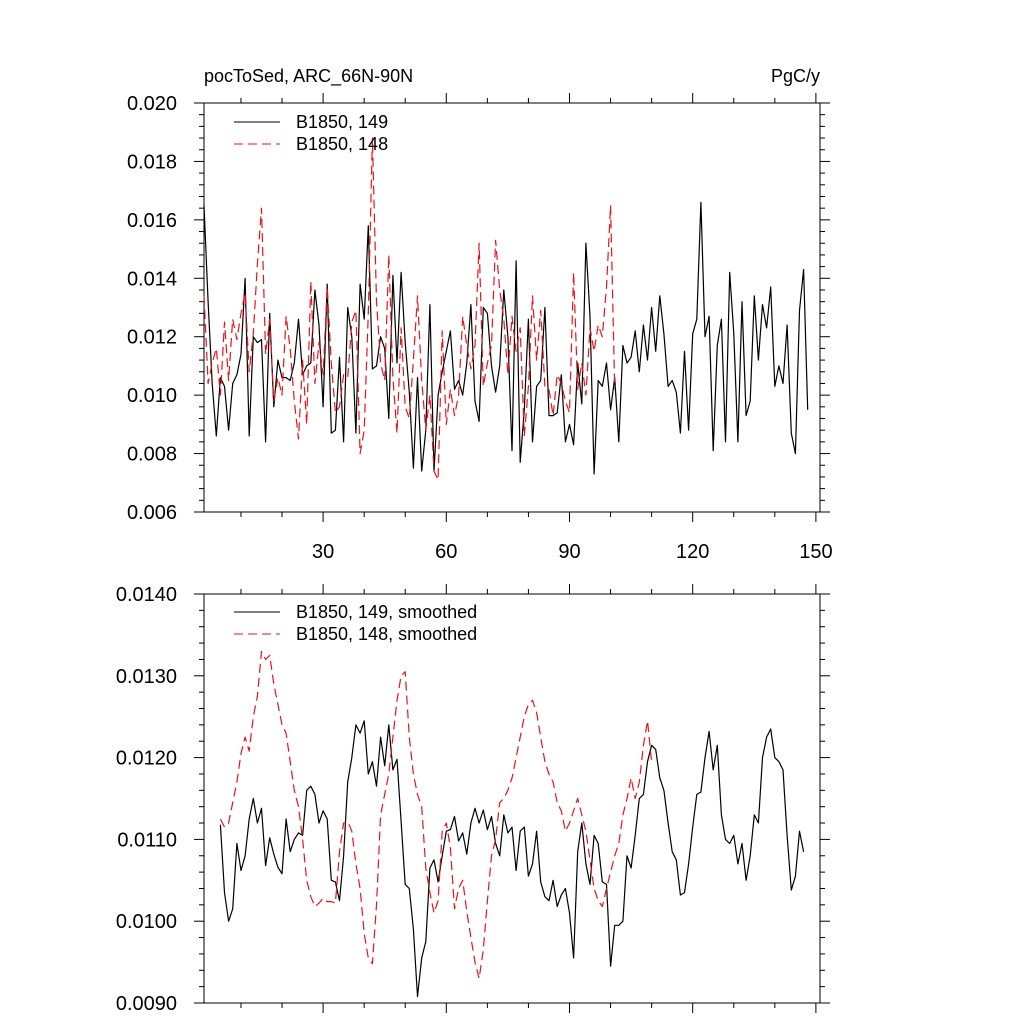  I want to click on x-tick-label: 150, so click(815, 552).